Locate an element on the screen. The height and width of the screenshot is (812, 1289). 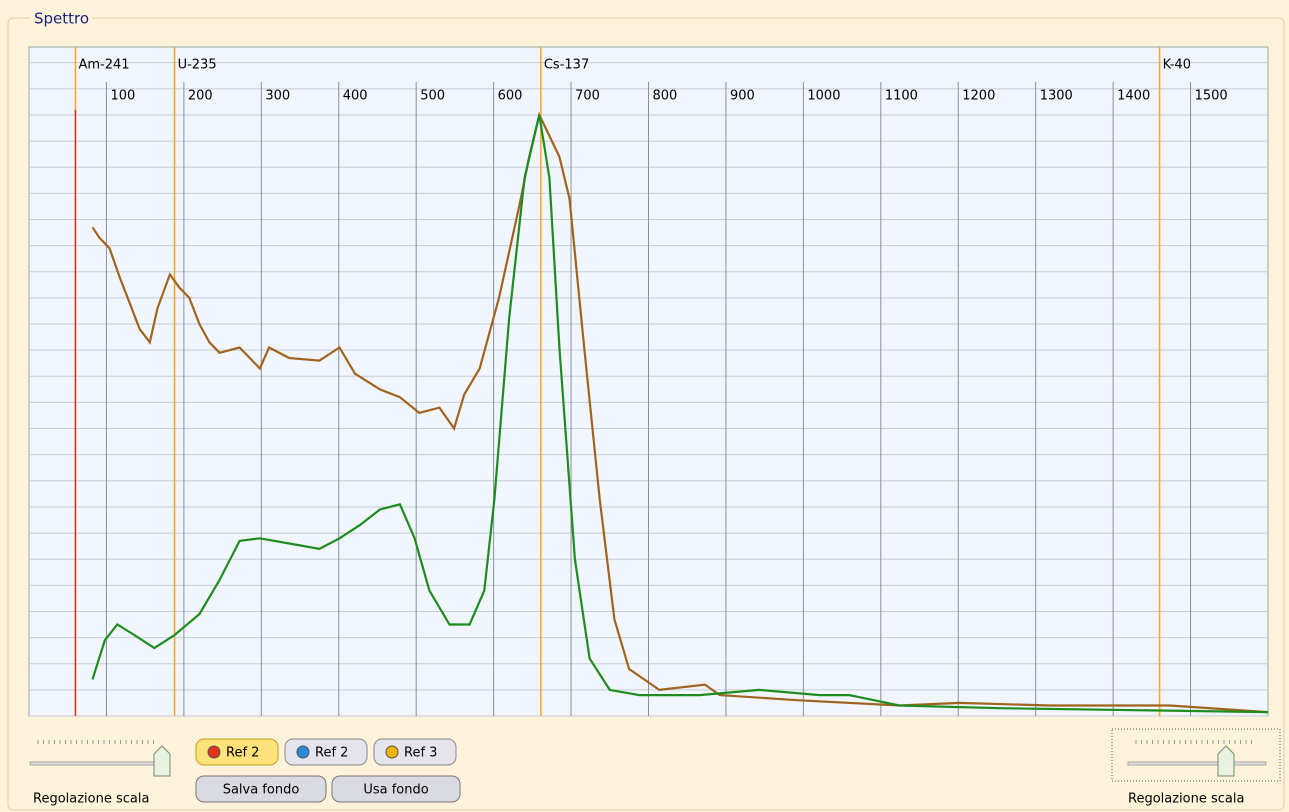
reference-label: Am-241 is located at coordinates (103, 65).